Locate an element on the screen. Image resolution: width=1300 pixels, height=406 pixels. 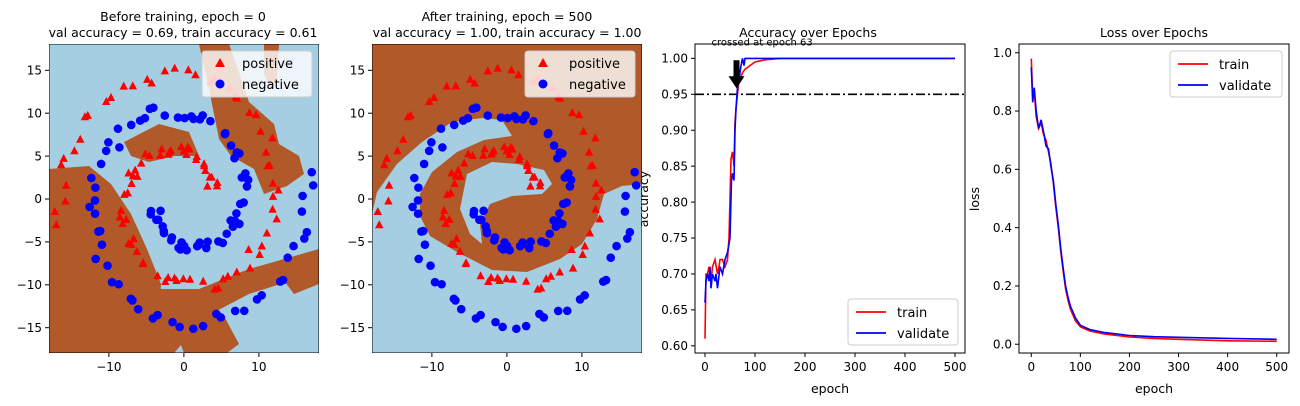
panel2-legend-positive: positive is located at coordinates (594, 64).